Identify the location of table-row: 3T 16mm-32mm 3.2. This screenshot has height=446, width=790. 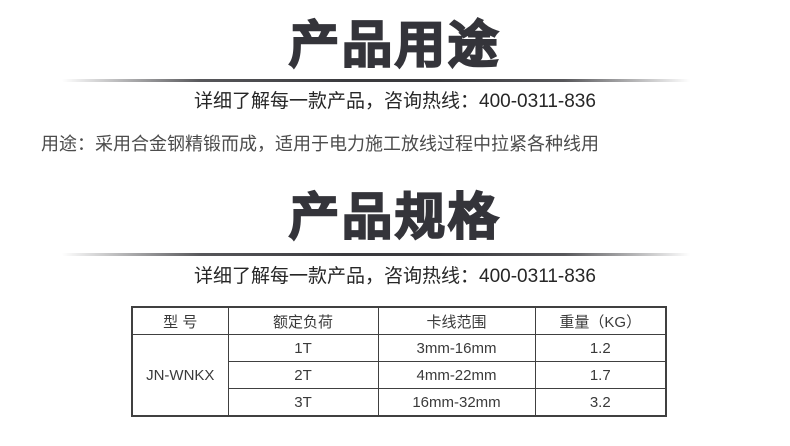
(399, 402).